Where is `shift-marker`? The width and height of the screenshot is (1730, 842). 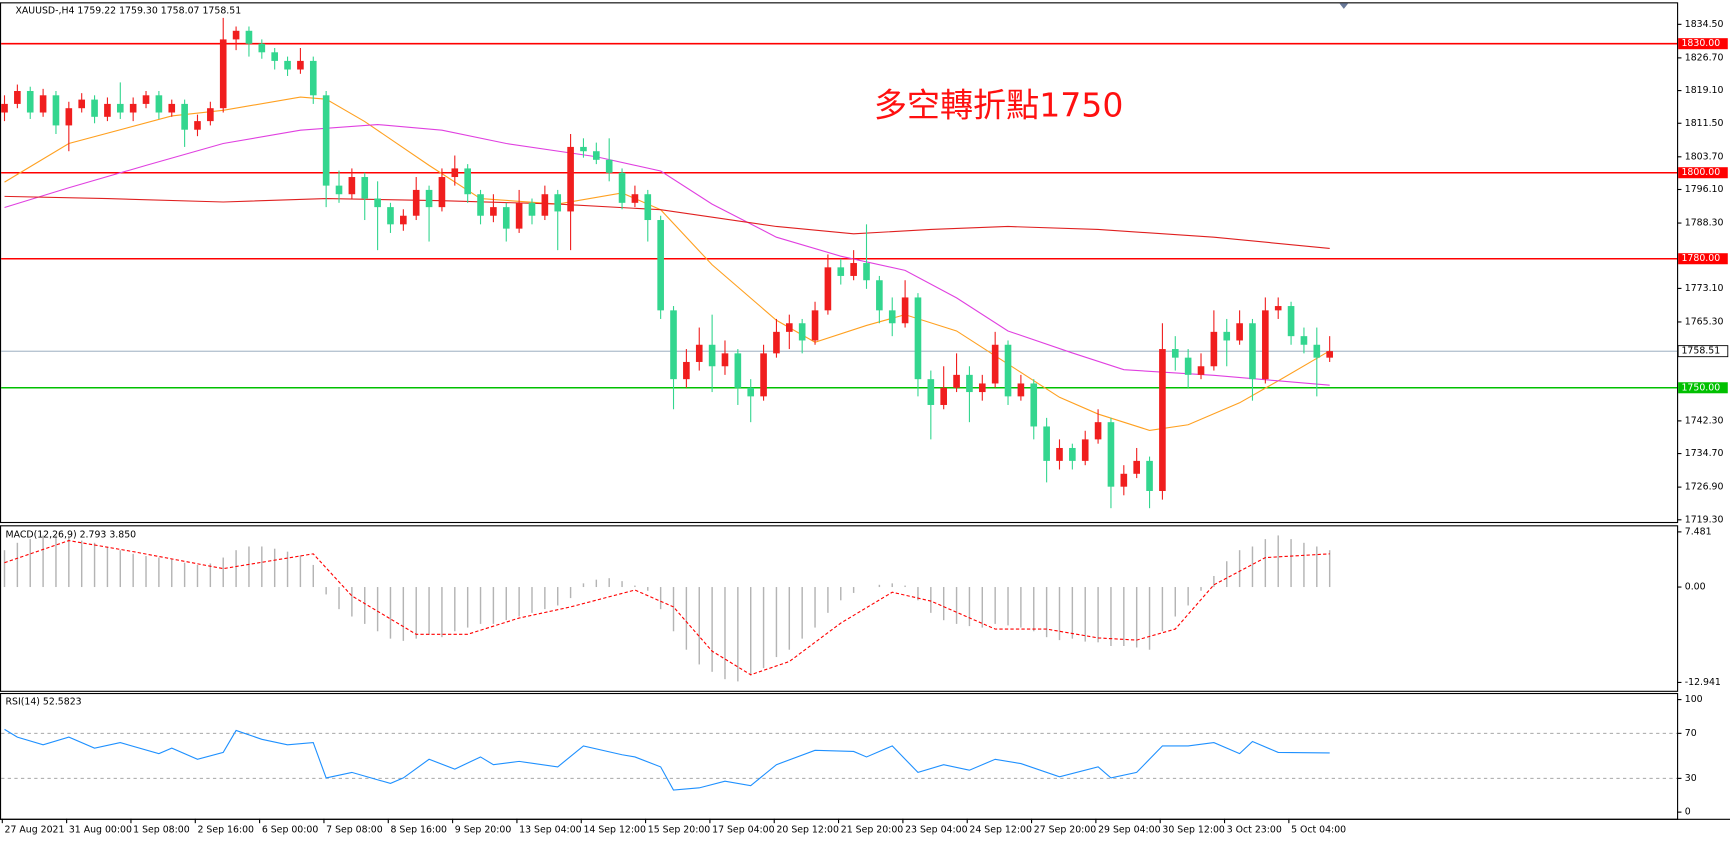
shift-marker is located at coordinates (1344, 6).